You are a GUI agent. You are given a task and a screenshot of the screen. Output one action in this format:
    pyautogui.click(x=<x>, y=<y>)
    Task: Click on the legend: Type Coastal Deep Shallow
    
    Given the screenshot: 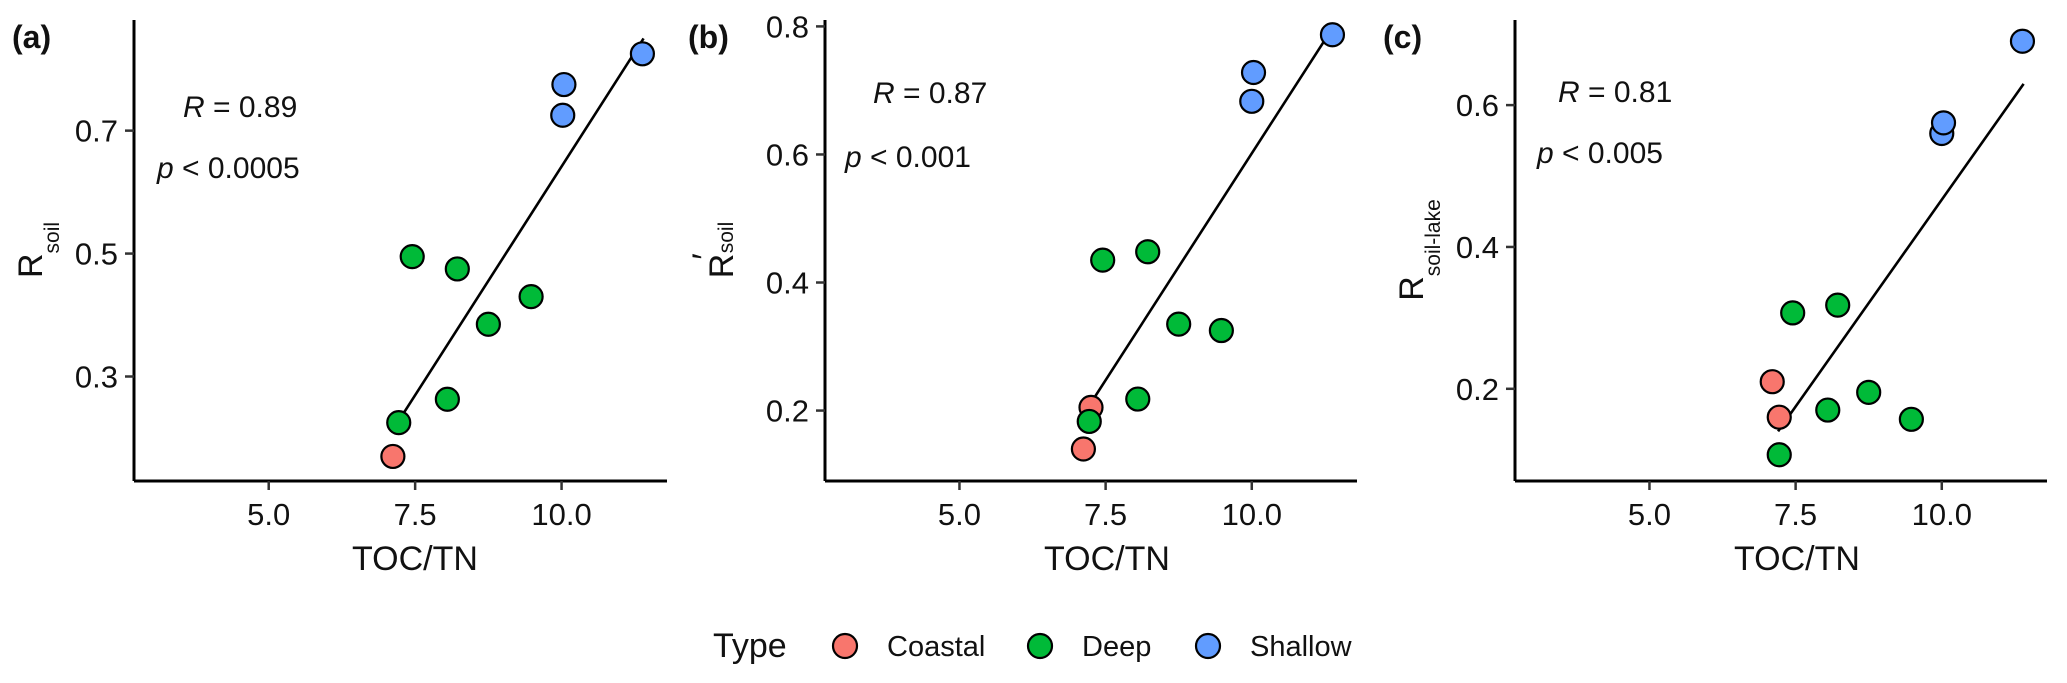 What is the action you would take?
    pyautogui.click(x=1033, y=646)
    